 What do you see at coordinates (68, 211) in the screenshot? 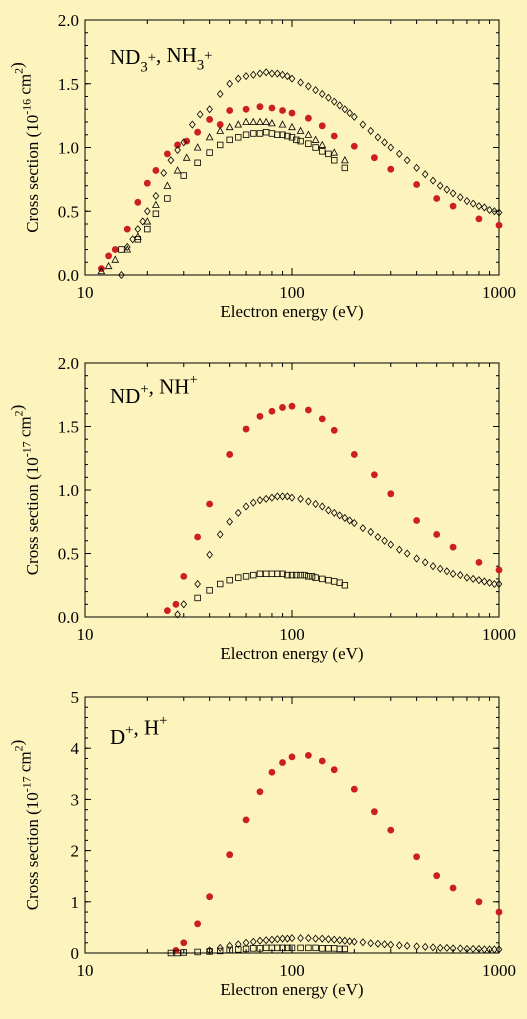
I see `y-tick-label: 0.5` at bounding box center [68, 211].